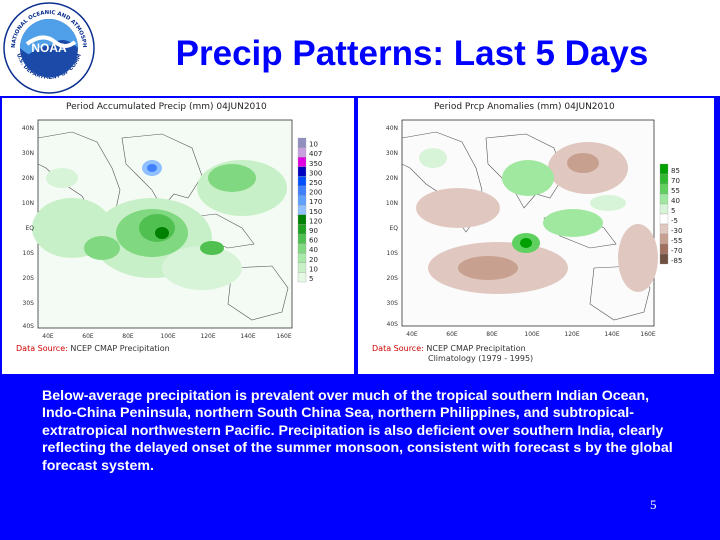  Describe the element at coordinates (670, 214) in the screenshot. I see `map-right-legend: 85 70 55 40 5 -5 -30 -55 -70 -85` at that location.